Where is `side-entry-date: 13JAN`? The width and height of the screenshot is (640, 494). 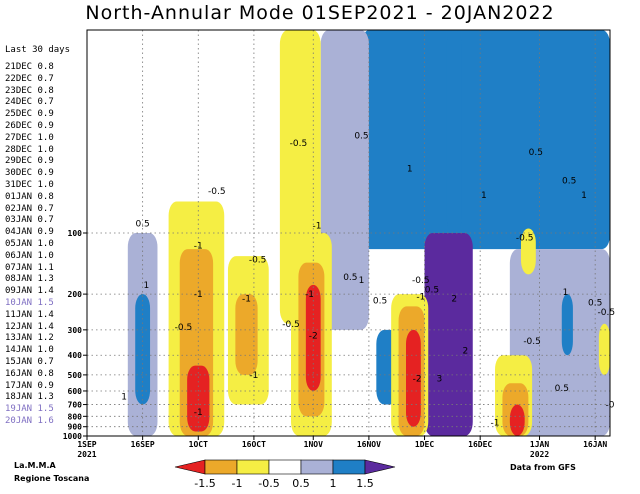 side-entry-date: 13JAN is located at coordinates (19, 338).